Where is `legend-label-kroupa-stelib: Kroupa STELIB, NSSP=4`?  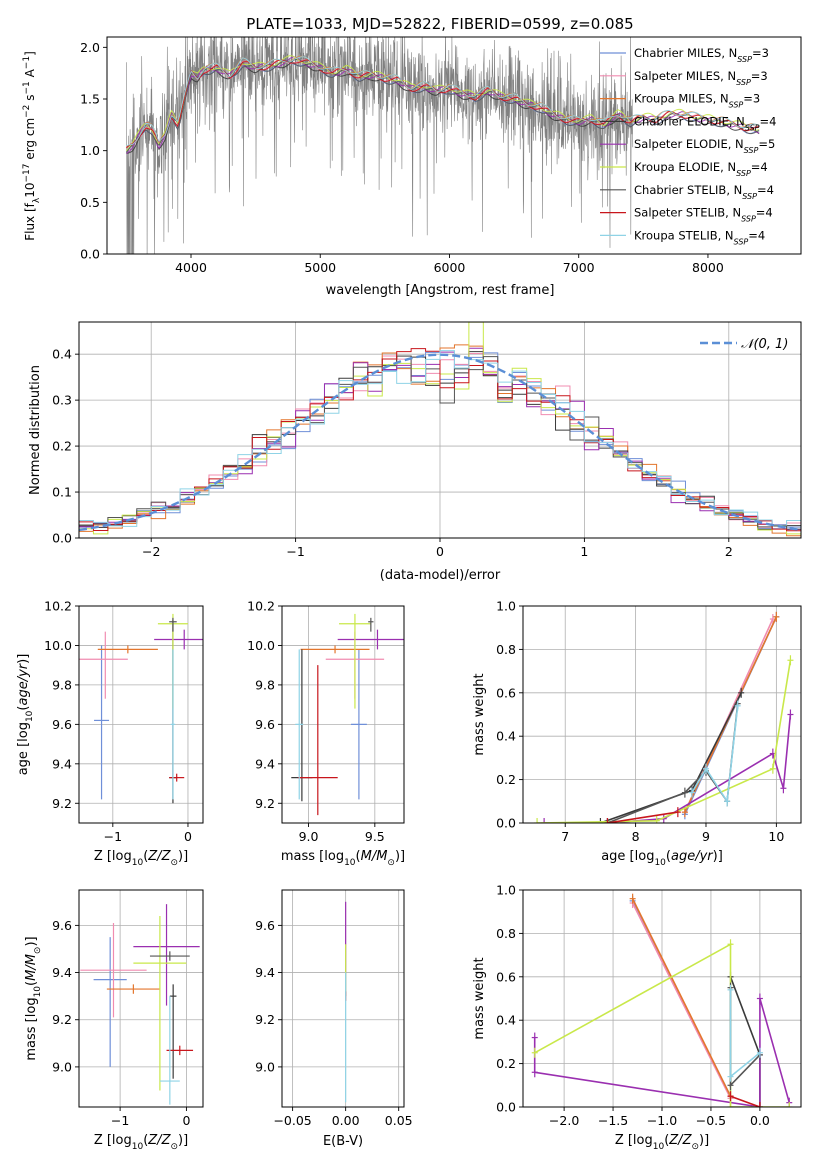 legend-label-kroupa-stelib: Kroupa STELIB, NSSP=4 is located at coordinates (699, 237).